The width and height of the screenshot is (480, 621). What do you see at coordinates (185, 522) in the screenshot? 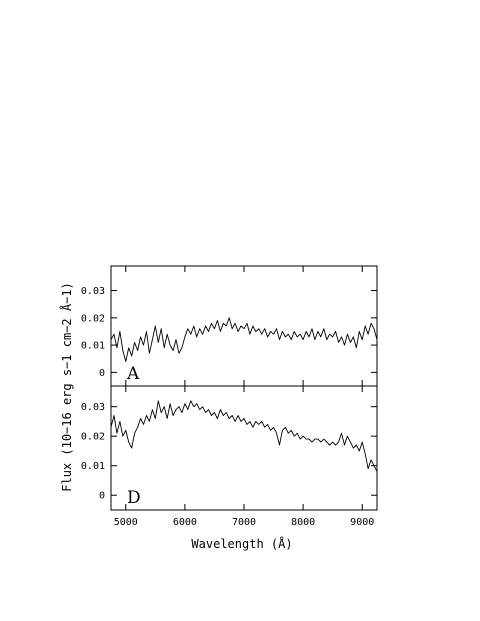
I see `x-tick-label: 6000` at bounding box center [185, 522].